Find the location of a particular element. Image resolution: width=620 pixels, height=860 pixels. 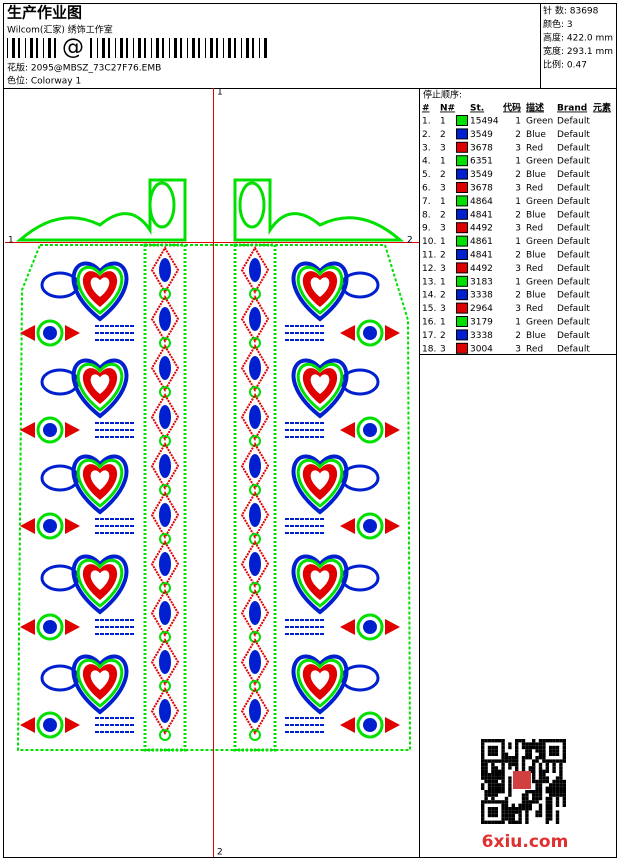

table-cell: 6. is located at coordinates (426, 189).